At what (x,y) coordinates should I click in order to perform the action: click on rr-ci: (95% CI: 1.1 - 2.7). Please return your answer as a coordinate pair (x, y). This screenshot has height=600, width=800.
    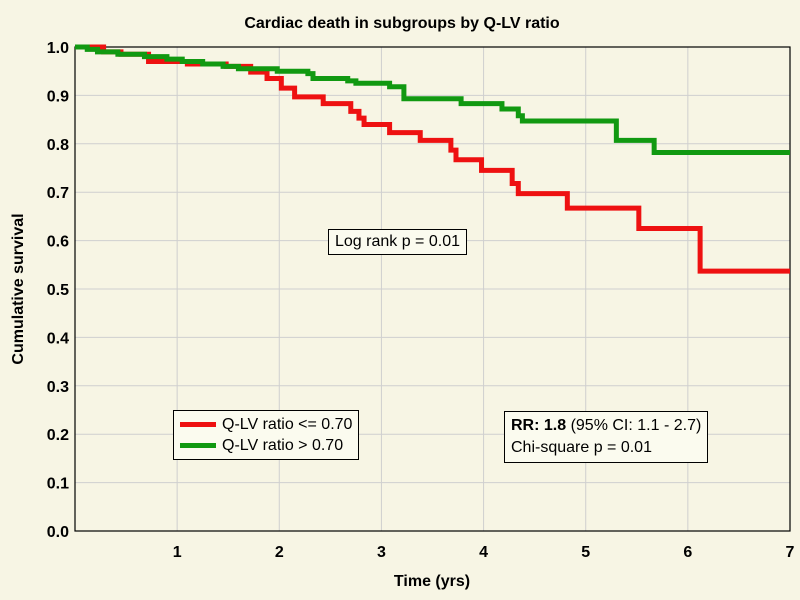
    Looking at the image, I should click on (634, 425).